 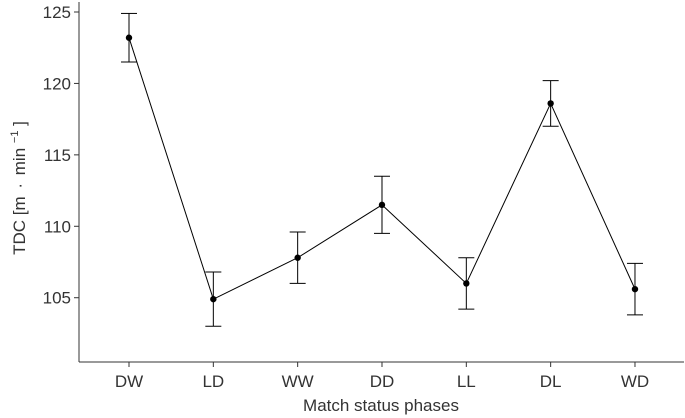 I want to click on x-axis-title: Match status phases, so click(x=381, y=405).